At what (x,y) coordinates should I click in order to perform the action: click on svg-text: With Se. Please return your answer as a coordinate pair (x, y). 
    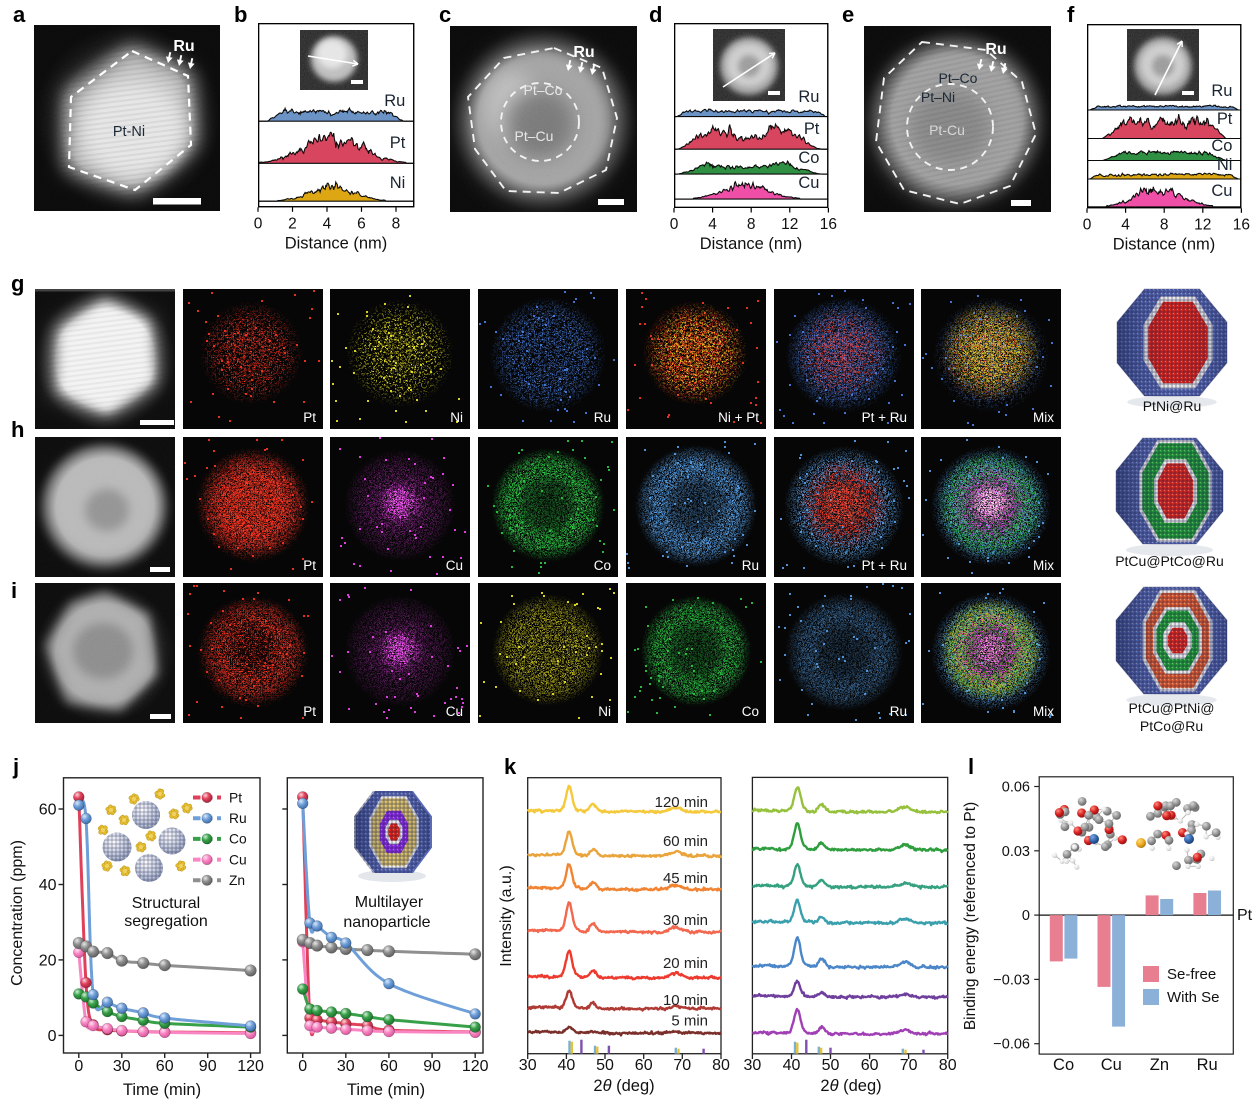
    Looking at the image, I should click on (1193, 997).